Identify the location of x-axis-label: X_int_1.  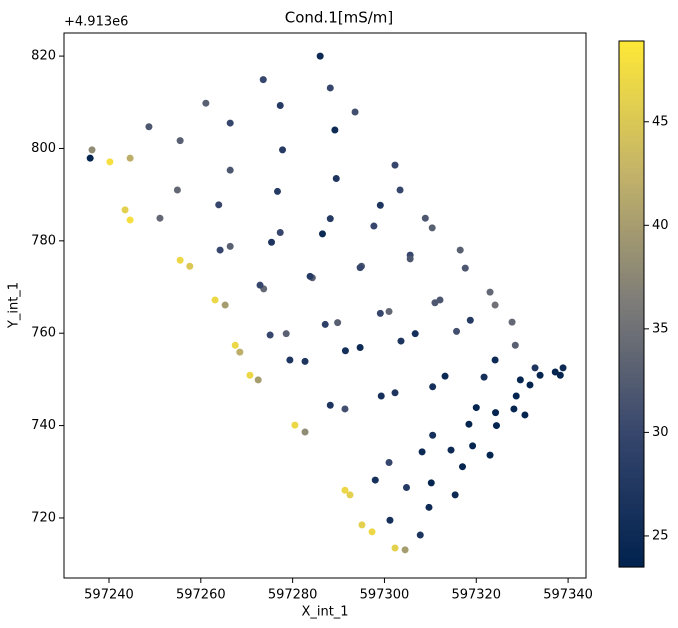
(324, 612).